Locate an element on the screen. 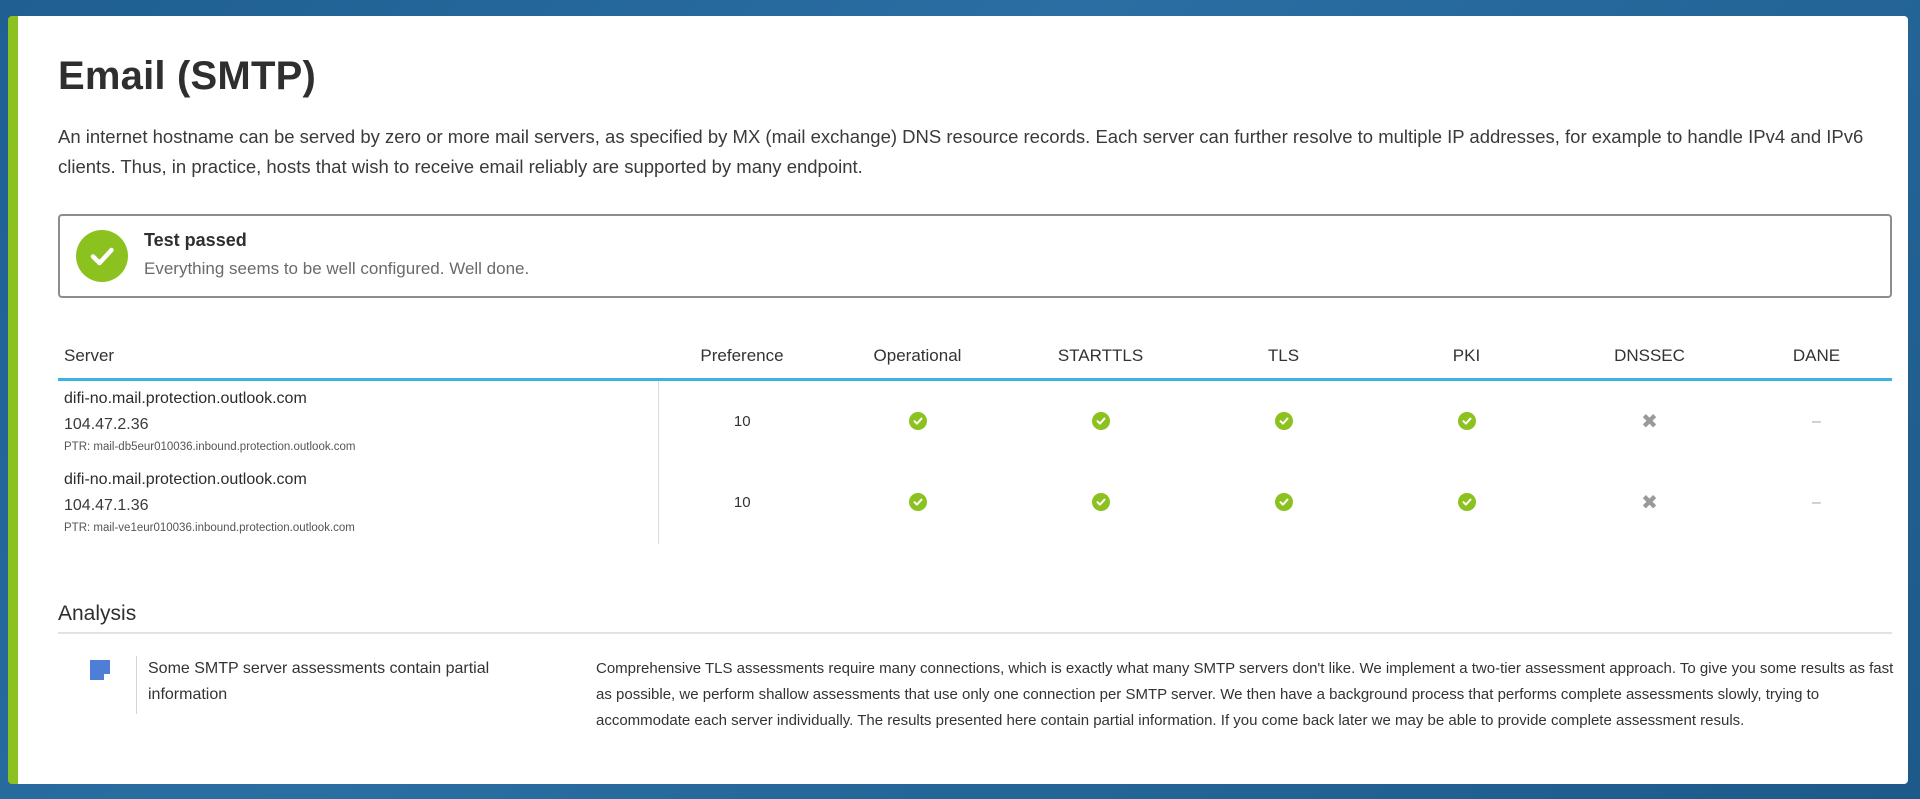 The height and width of the screenshot is (799, 1920). header-operational: Operational is located at coordinates (917, 357).